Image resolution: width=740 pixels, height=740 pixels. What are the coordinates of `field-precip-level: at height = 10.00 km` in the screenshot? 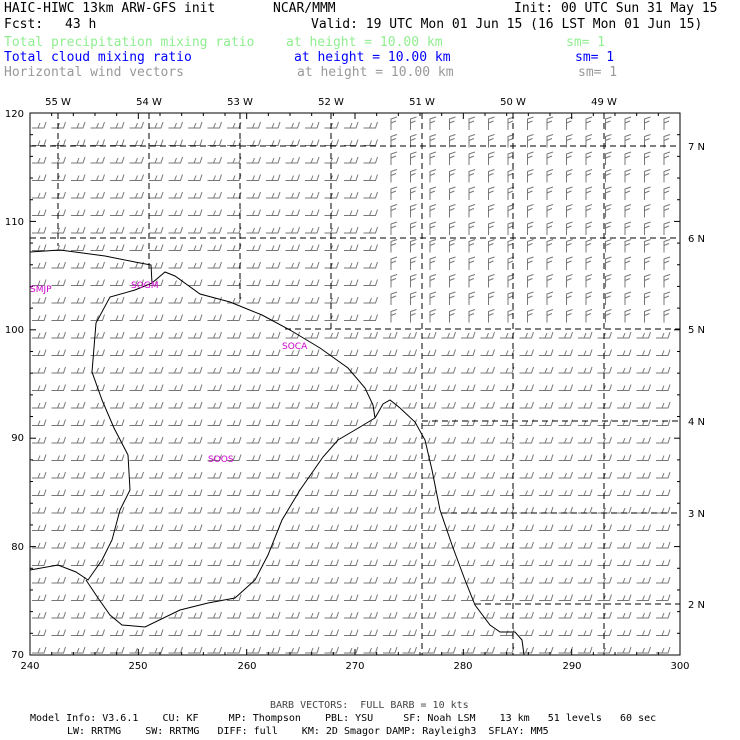 It's located at (364, 42).